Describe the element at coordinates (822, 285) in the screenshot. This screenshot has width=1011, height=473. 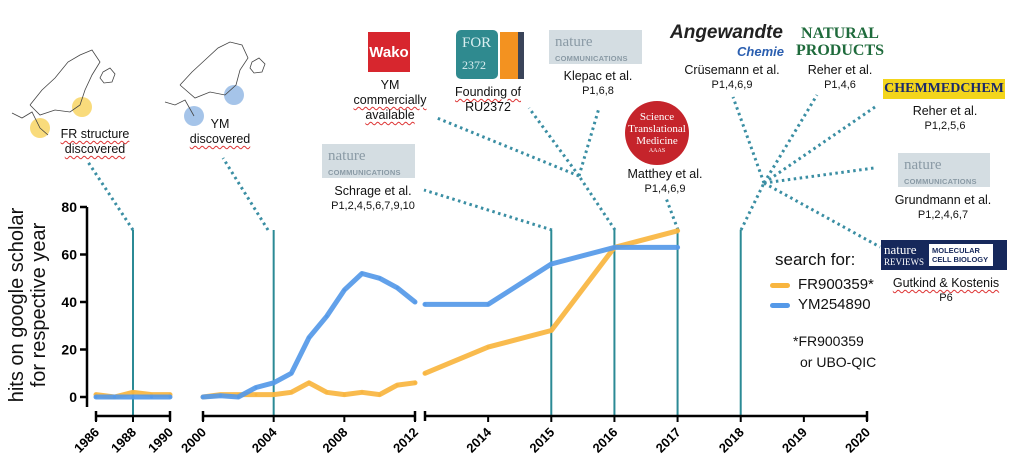
I see `legend-item-fr: FR900359*` at that location.